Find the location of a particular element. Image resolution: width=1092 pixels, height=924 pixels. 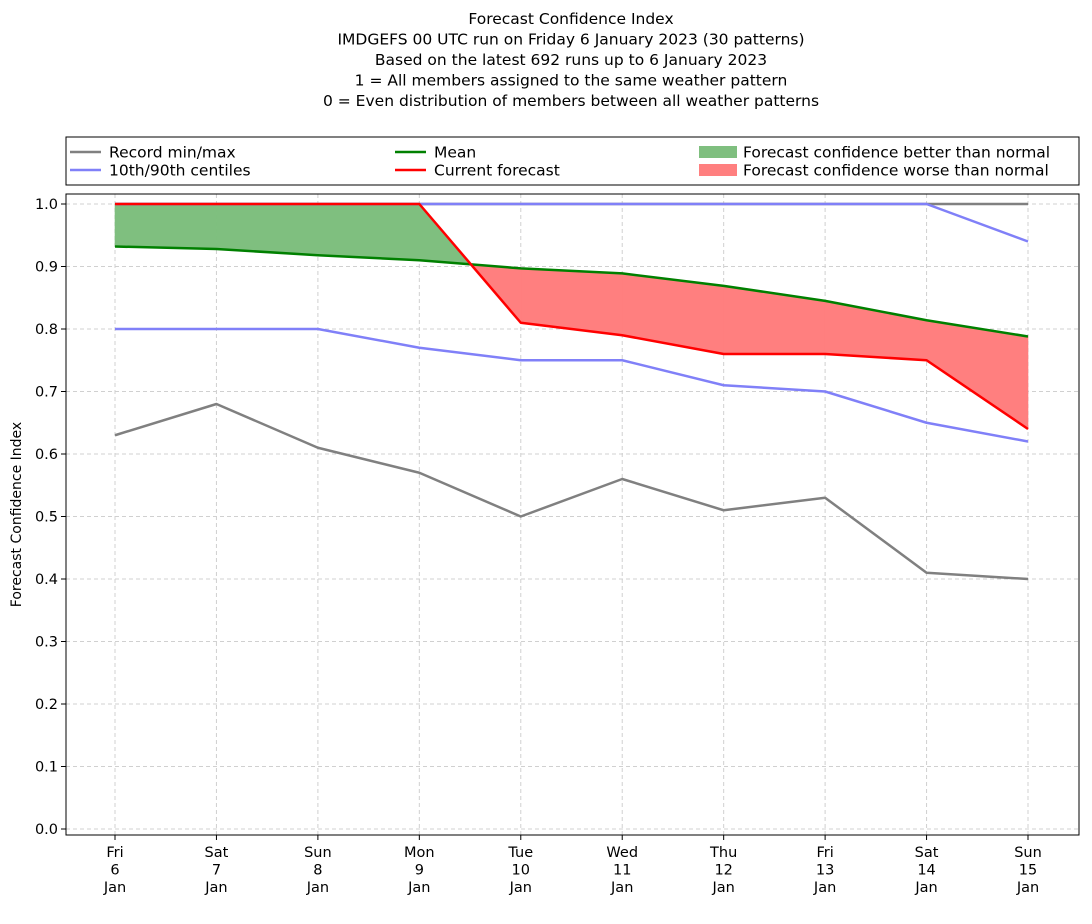

y-tick-label: 0.0 is located at coordinates (46, 830).